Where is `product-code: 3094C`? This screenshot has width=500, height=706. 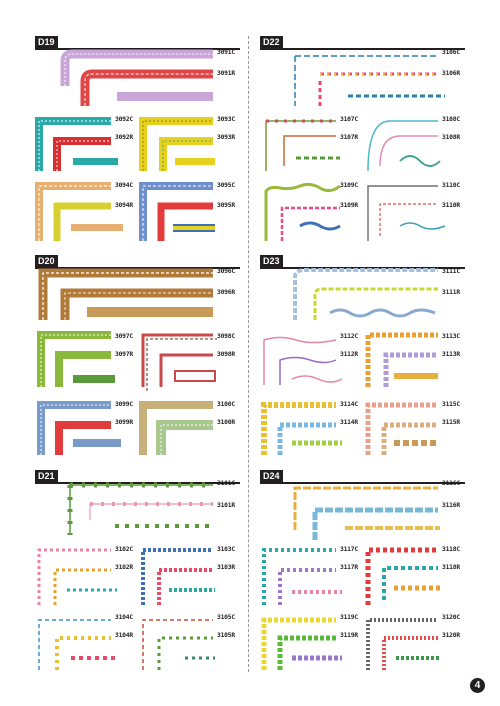 product-code: 3094C is located at coordinates (124, 185).